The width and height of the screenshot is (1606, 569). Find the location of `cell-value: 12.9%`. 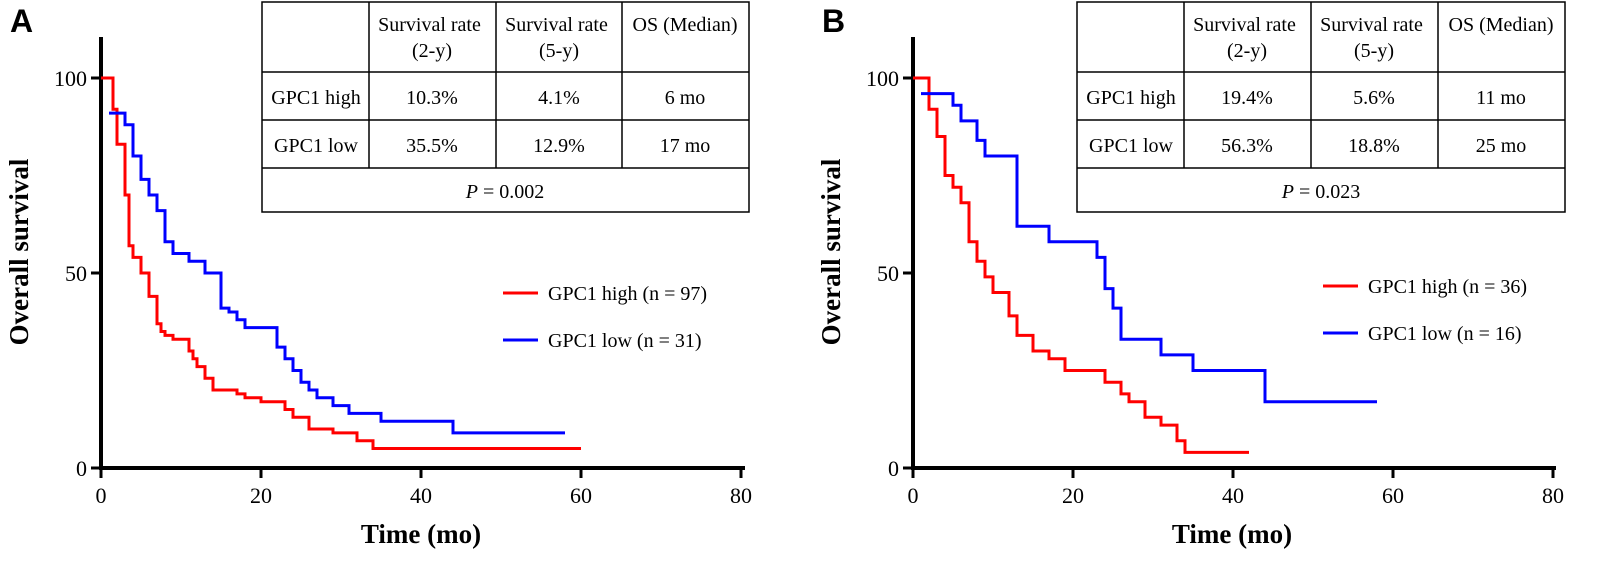

cell-value: 12.9% is located at coordinates (559, 146).